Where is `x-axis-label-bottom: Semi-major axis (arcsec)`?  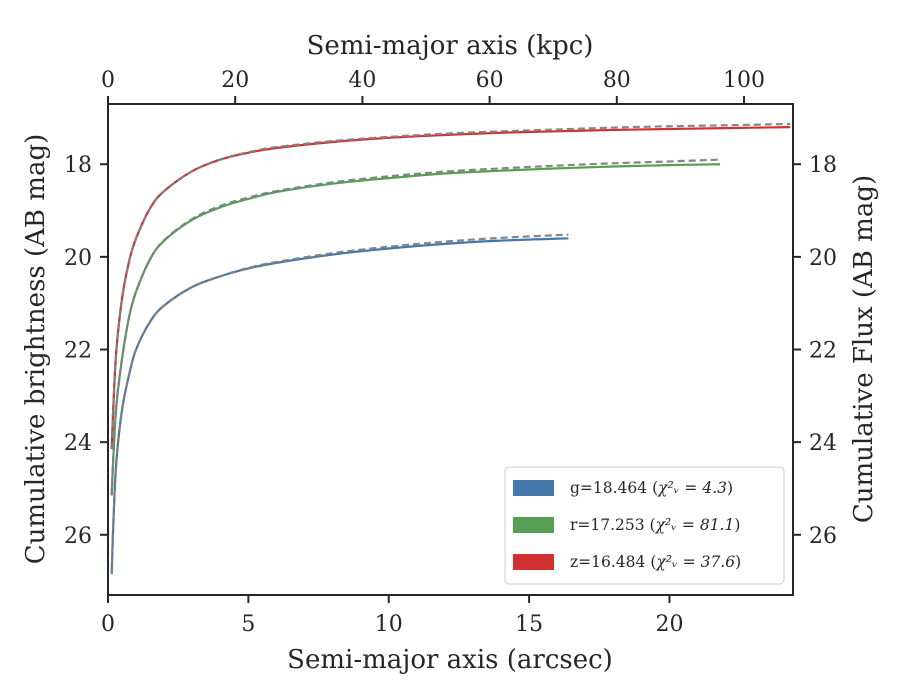
x-axis-label-bottom: Semi-major axis (arcsec) is located at coordinates (450, 660).